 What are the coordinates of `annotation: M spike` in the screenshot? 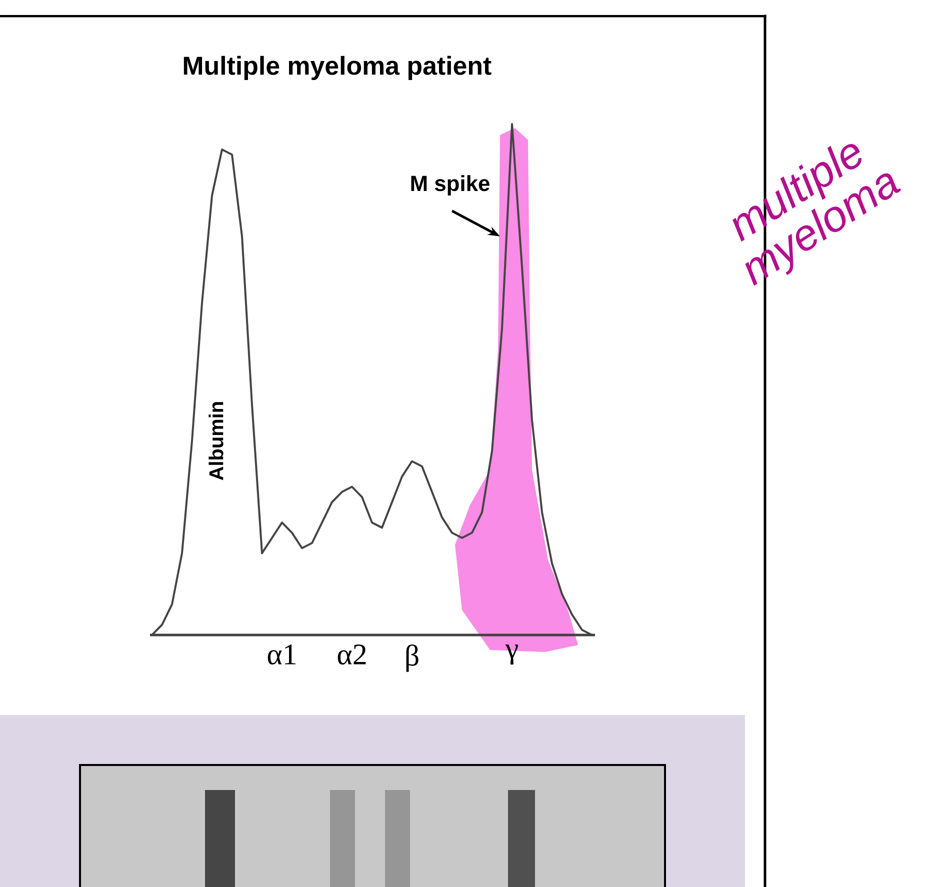 It's located at (450, 185).